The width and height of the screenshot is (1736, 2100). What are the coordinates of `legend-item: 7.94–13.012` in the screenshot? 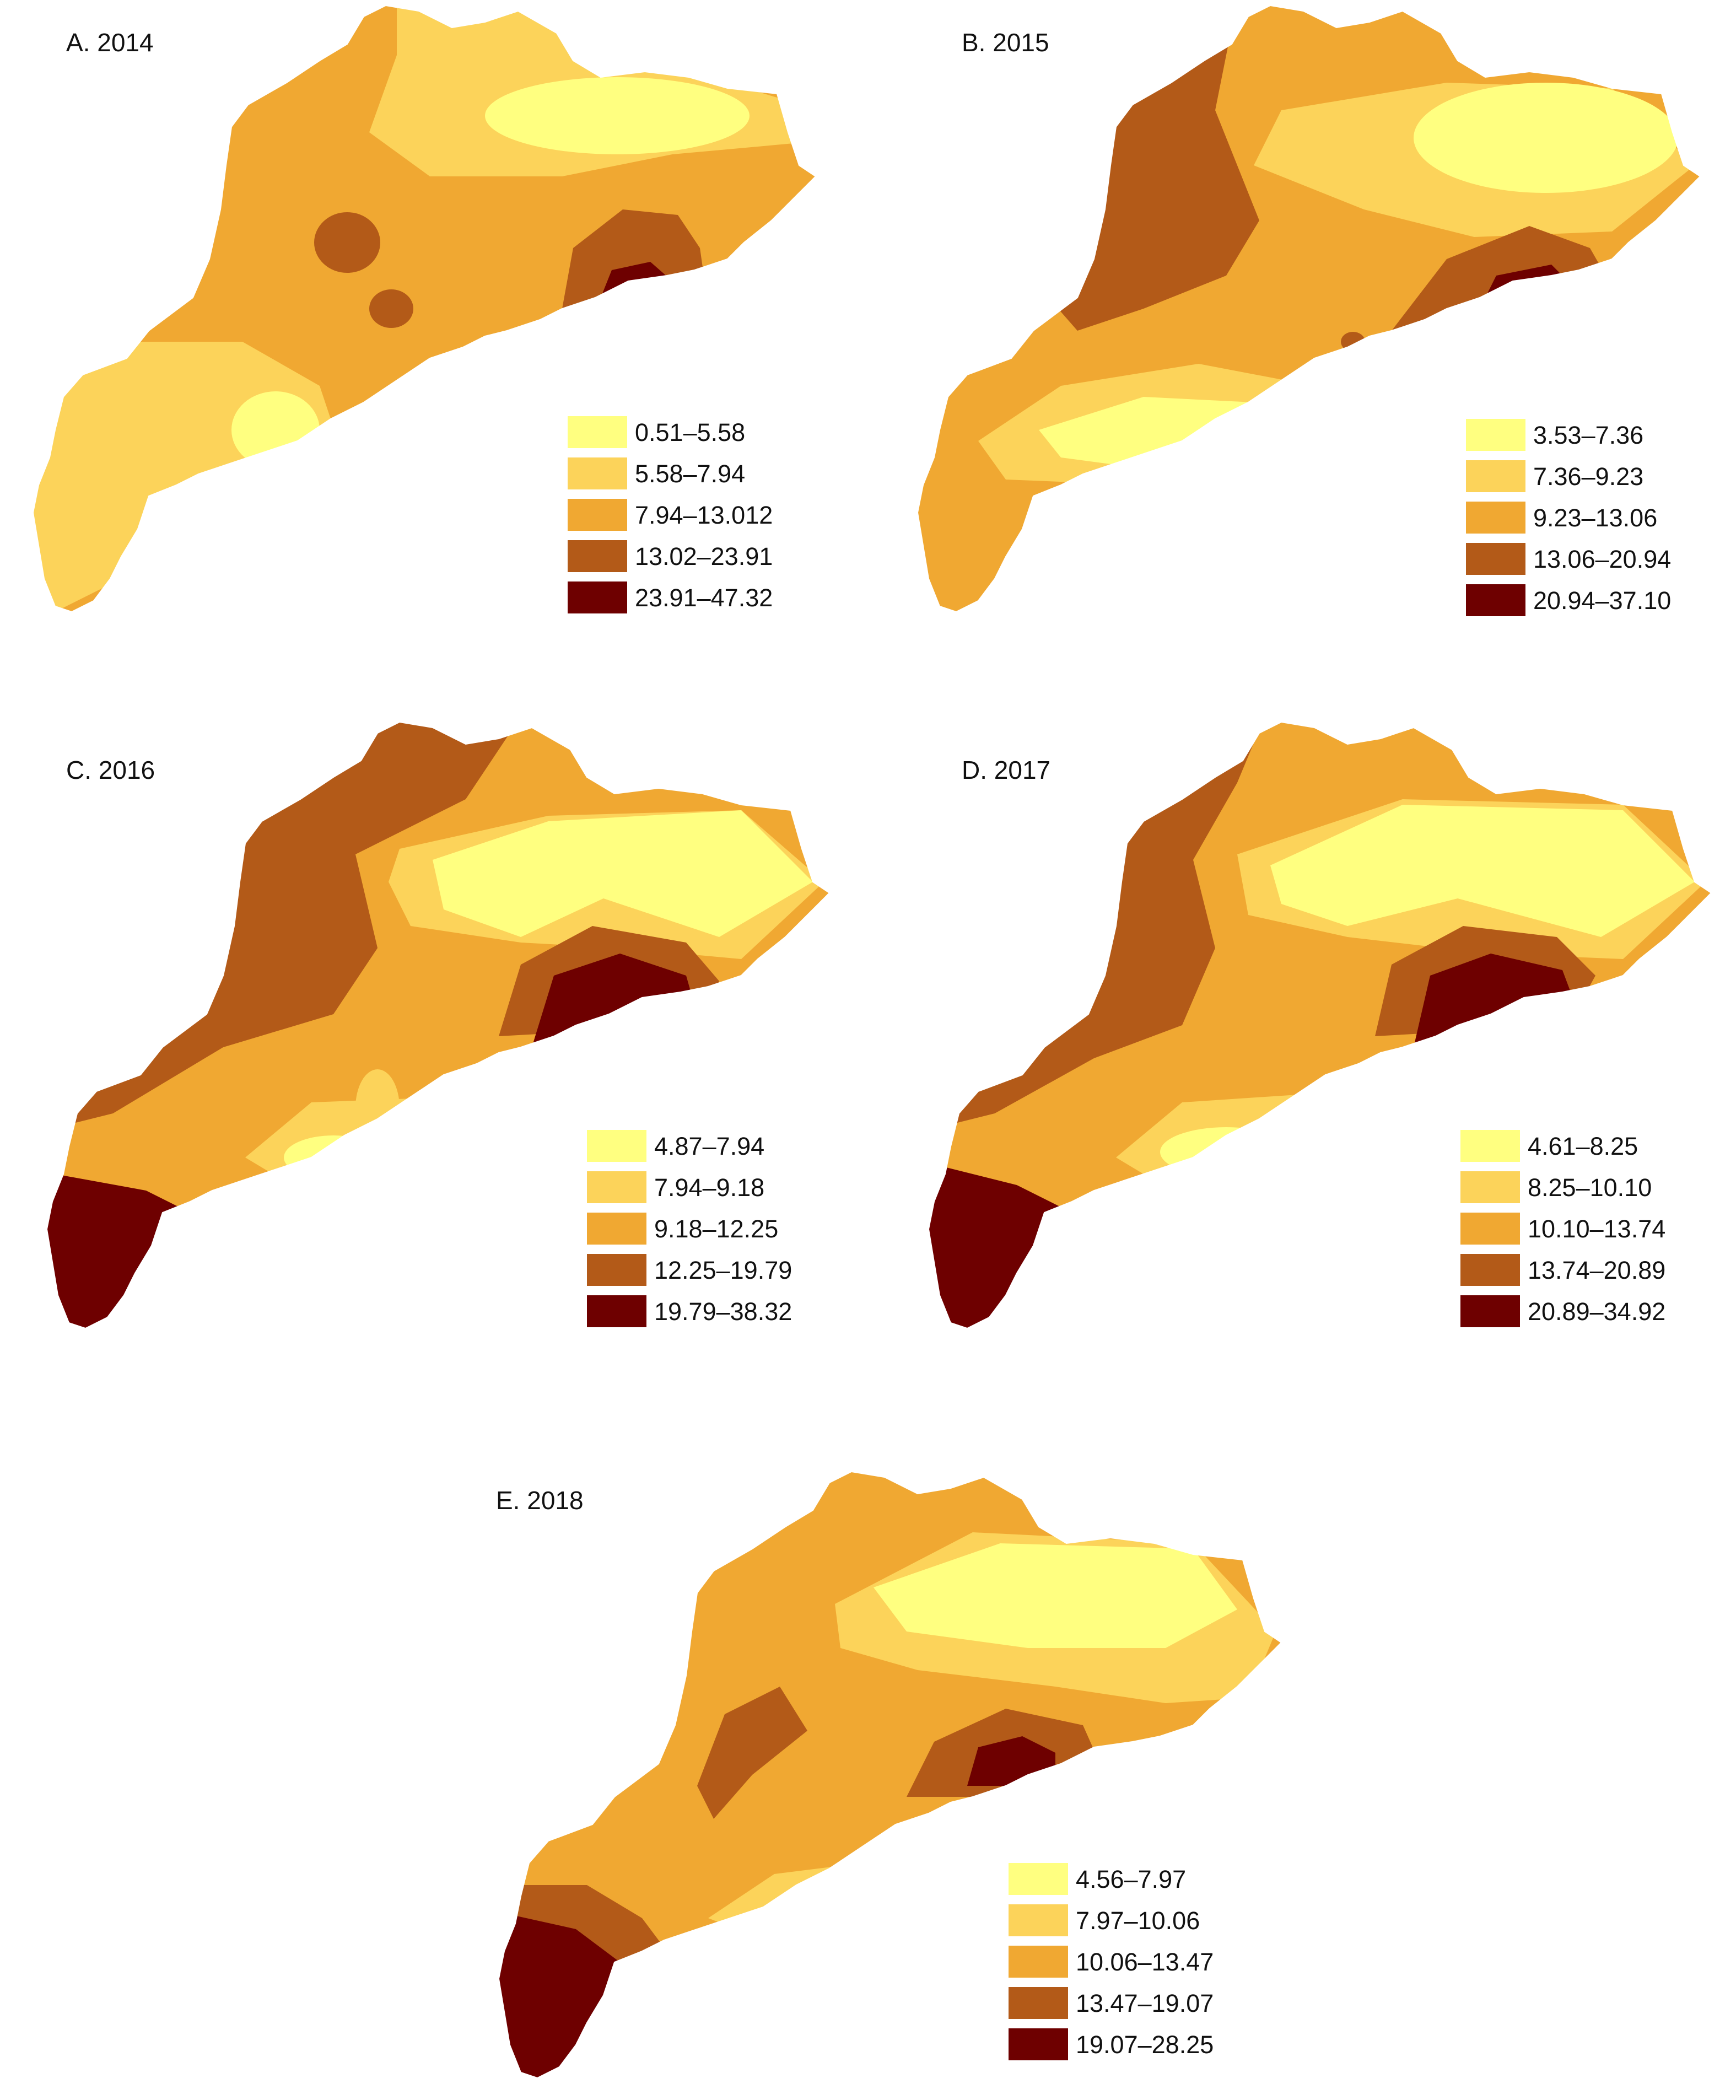 It's located at (694, 515).